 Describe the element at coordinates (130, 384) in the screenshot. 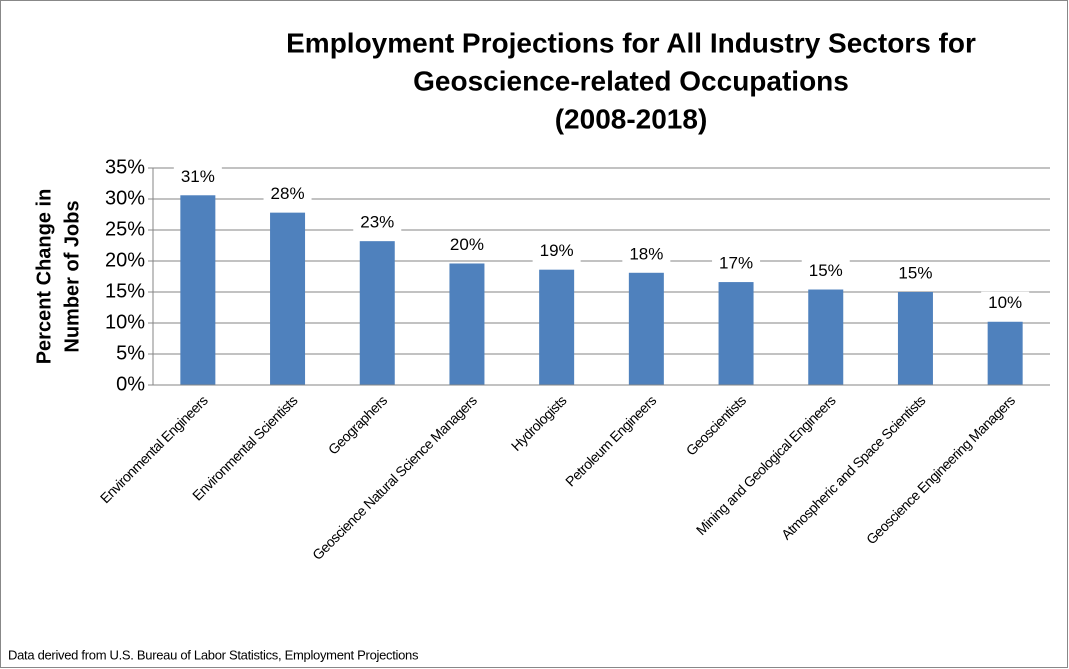

I see `y-tick-label: 0%` at that location.